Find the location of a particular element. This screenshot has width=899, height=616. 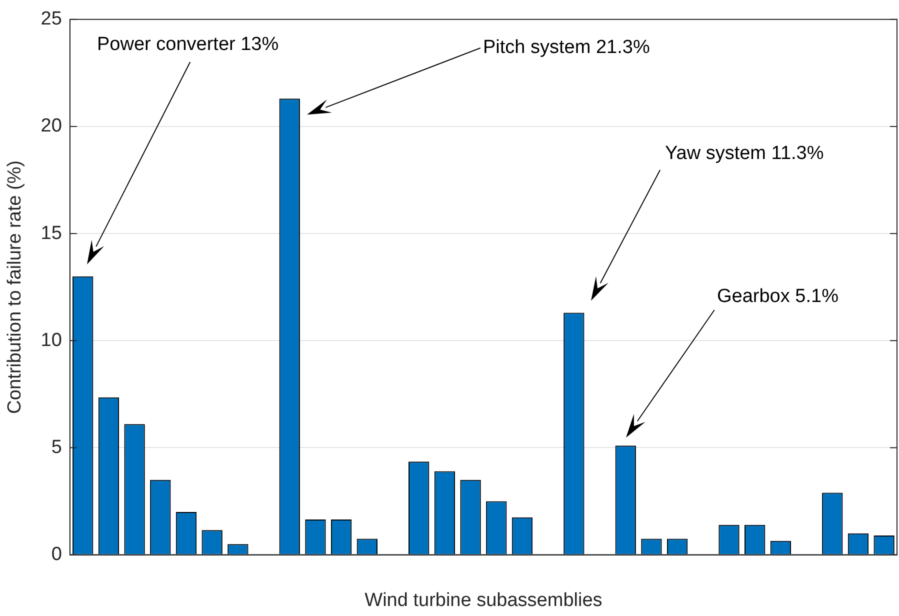

y-tick-label: 10 is located at coordinates (51, 340).